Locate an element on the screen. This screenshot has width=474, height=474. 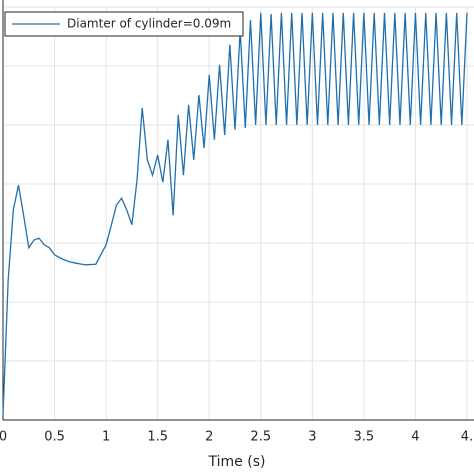
x-axis-label: Time (s) is located at coordinates (237, 462).